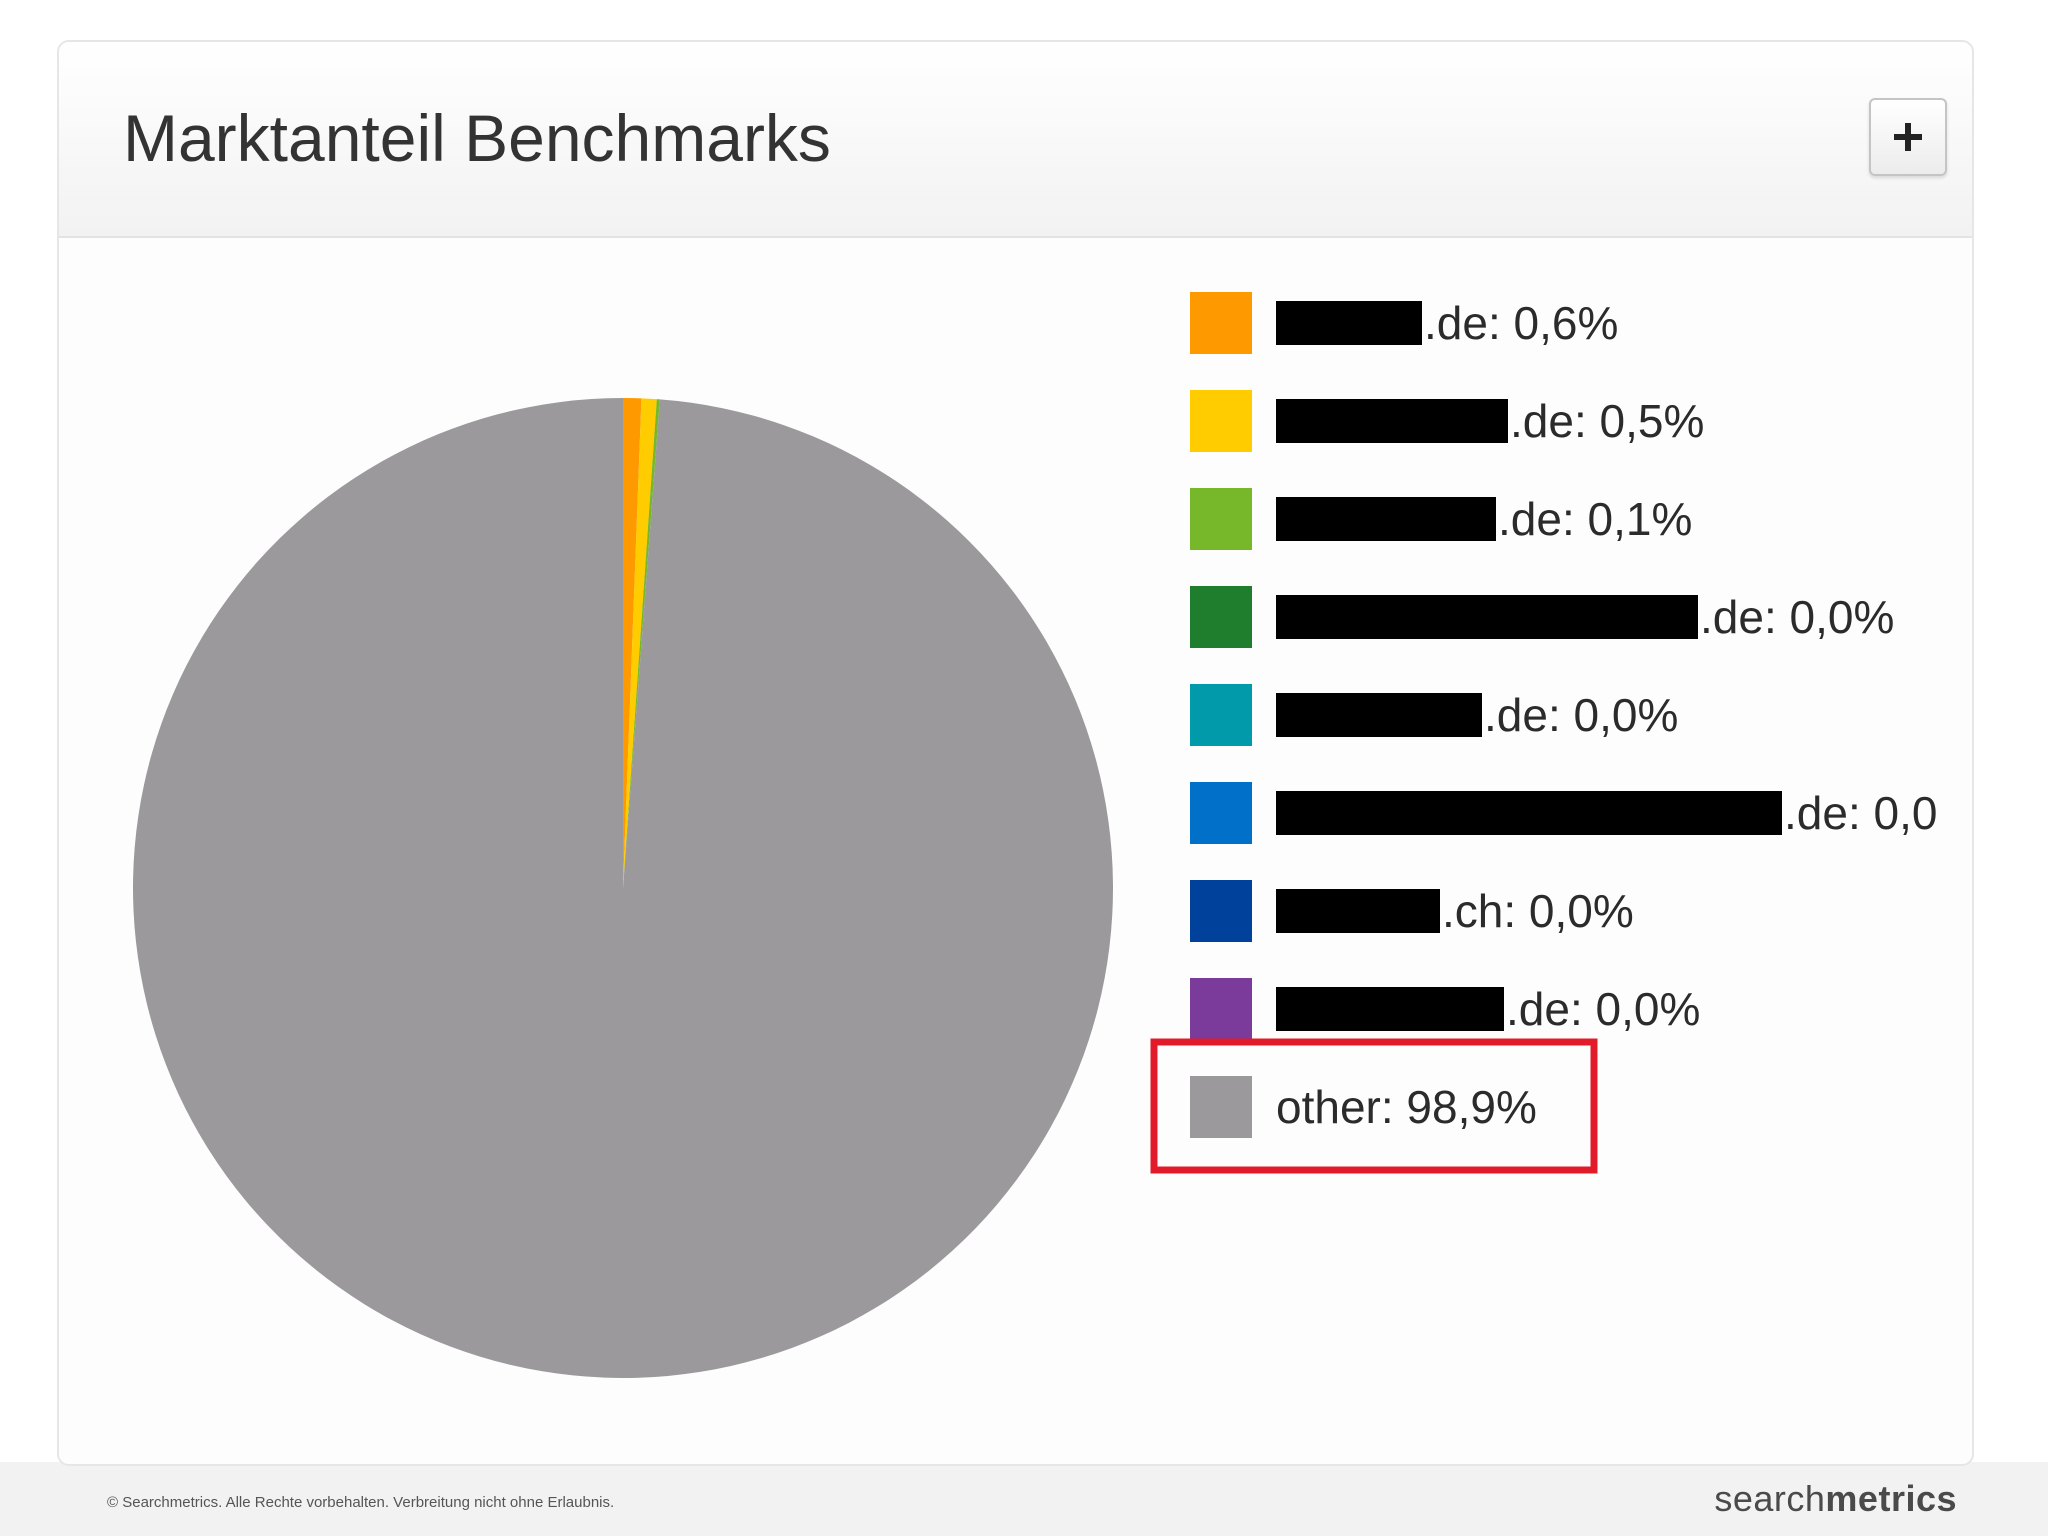 The width and height of the screenshot is (2048, 1536). I want to click on legend-label-5: .de: 0,0%, so click(1581, 715).